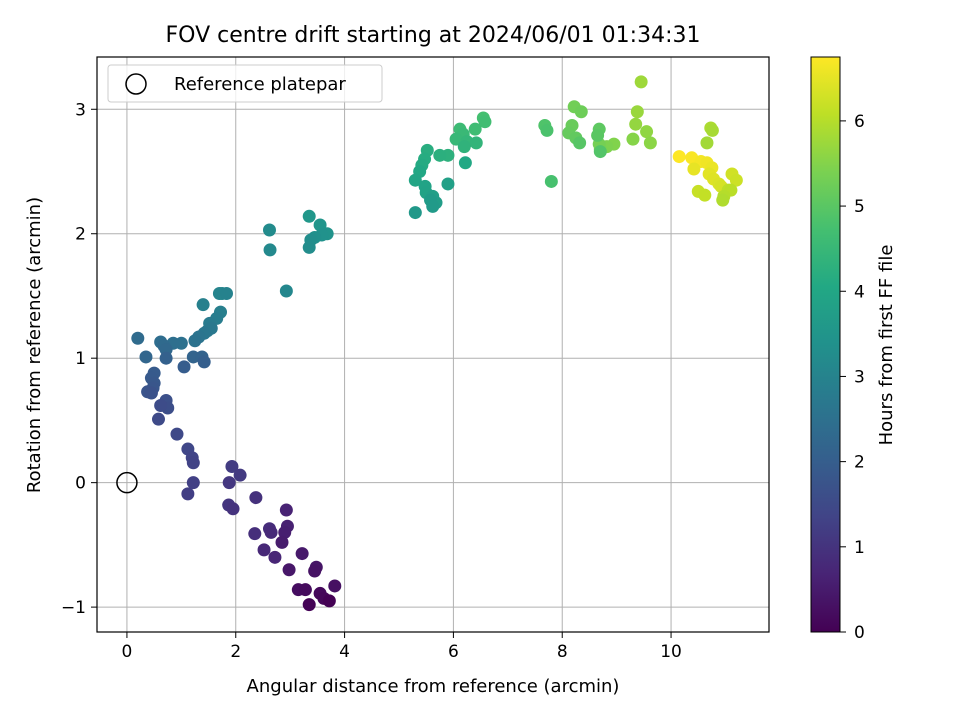 This screenshot has height=724, width=960. What do you see at coordinates (859, 463) in the screenshot?
I see `colorbar-tick-label: 2` at bounding box center [859, 463].